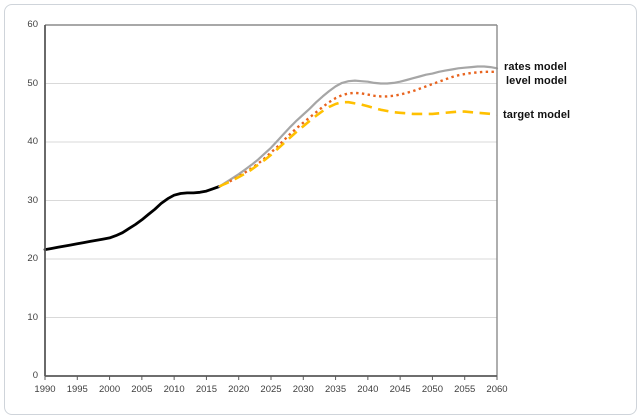 The height and width of the screenshot is (419, 641). Describe the element at coordinates (132, 218) in the screenshot. I see `series-historical-line` at that location.